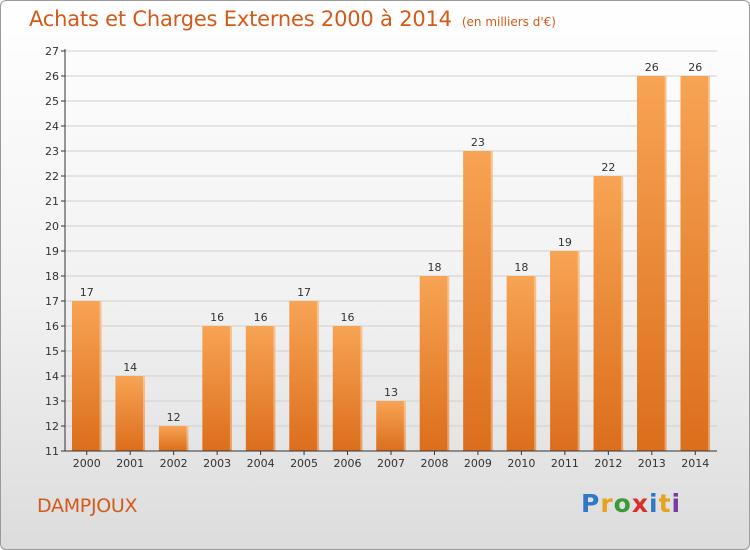 This screenshot has height=550, width=750. I want to click on x-tick-label: 2004, so click(261, 463).